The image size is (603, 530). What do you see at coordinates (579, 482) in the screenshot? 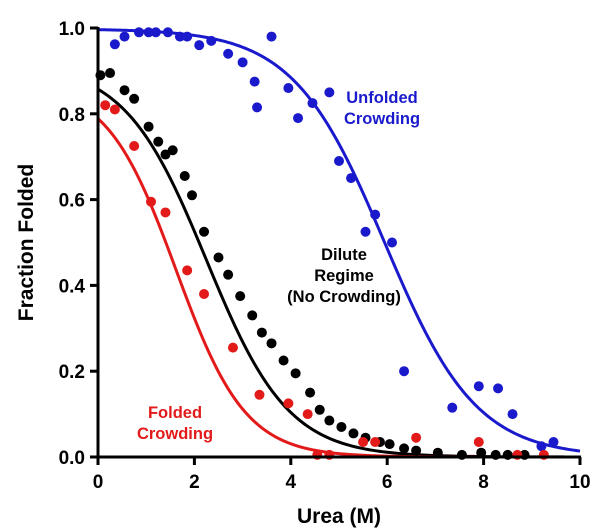
I see `x-tick-label: 10` at bounding box center [579, 482].